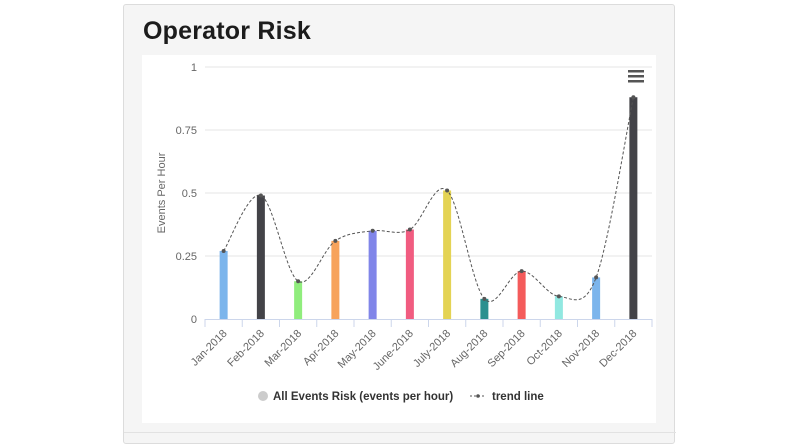  I want to click on trend-point-oct-2018, so click(558, 296).